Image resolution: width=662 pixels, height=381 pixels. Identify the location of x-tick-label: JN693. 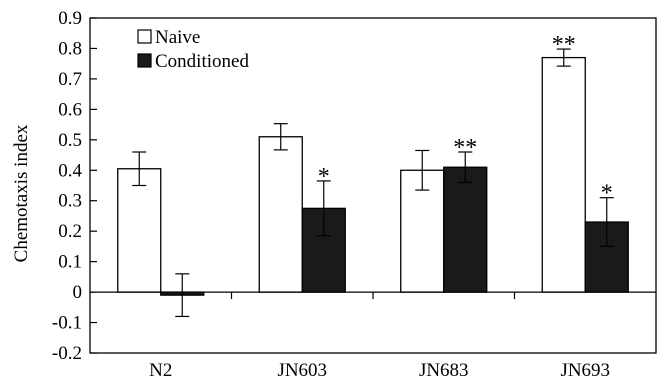
(585, 370).